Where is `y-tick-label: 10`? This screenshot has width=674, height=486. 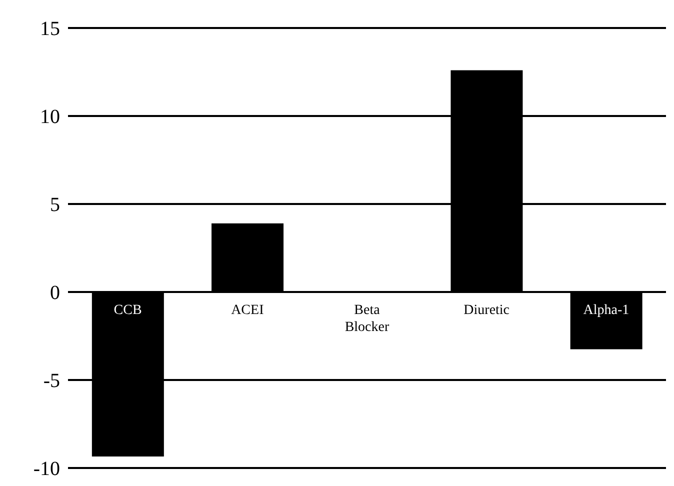
y-tick-label: 10 is located at coordinates (50, 117).